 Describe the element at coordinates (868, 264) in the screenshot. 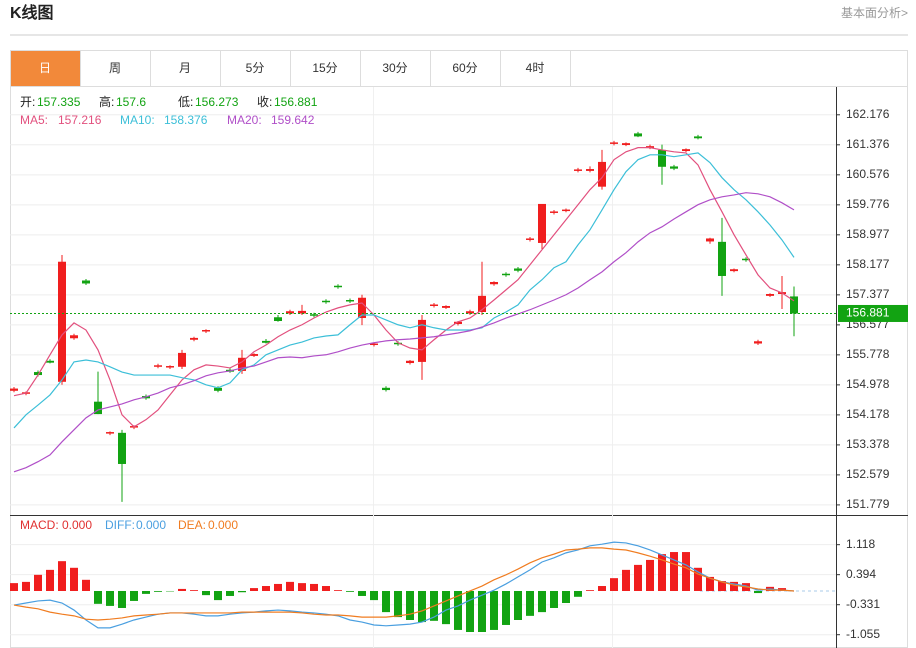

I see `y-tick-label: 158.177` at that location.